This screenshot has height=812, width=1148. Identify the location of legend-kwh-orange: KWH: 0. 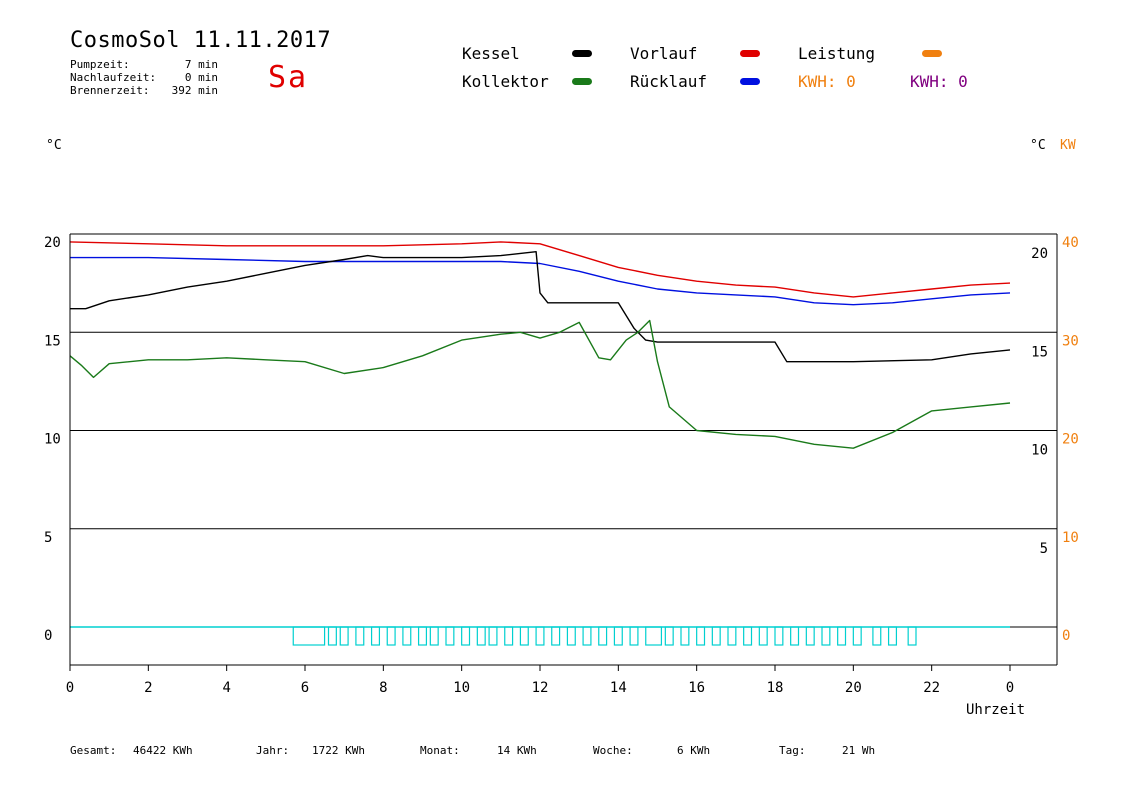
(827, 81).